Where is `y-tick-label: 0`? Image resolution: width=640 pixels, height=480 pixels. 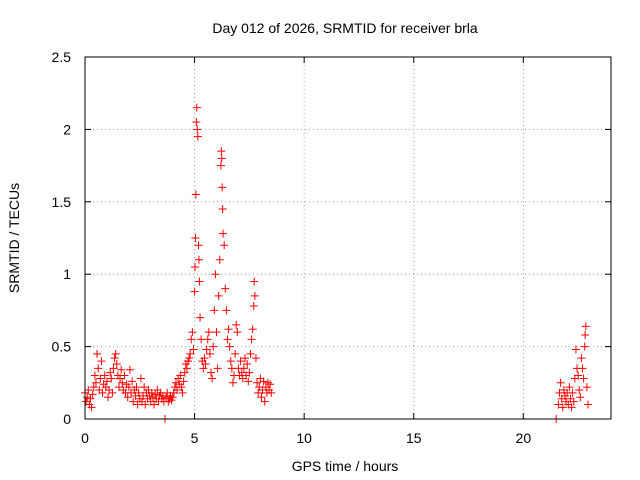
y-tick-label: 0 is located at coordinates (67, 419).